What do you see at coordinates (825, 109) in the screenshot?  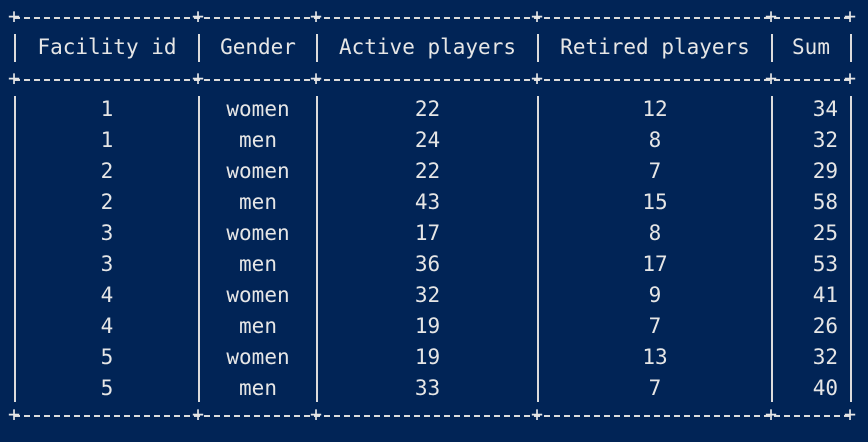 I see `cell-sum: 34` at bounding box center [825, 109].